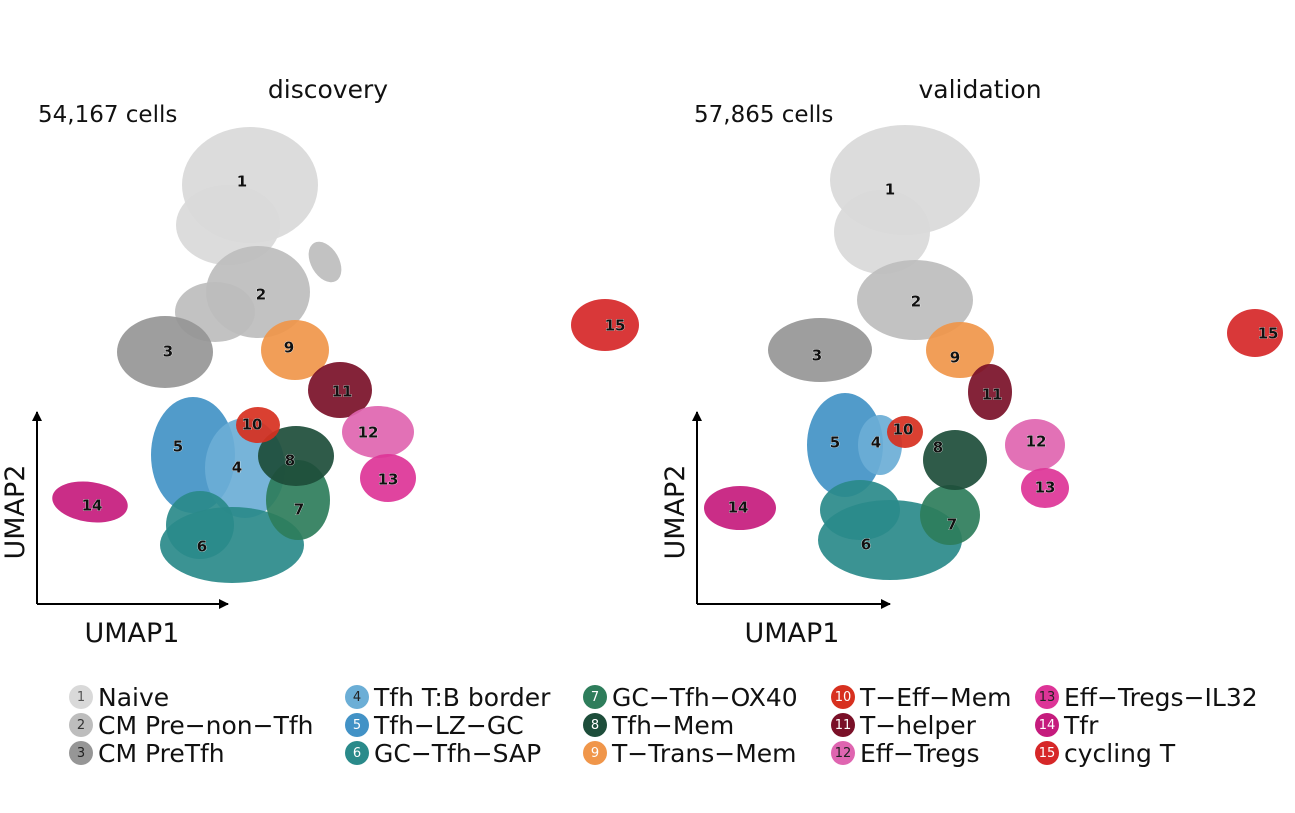 The width and height of the screenshot is (1295, 813). I want to click on cluster-number-label: 8, so click(938, 448).